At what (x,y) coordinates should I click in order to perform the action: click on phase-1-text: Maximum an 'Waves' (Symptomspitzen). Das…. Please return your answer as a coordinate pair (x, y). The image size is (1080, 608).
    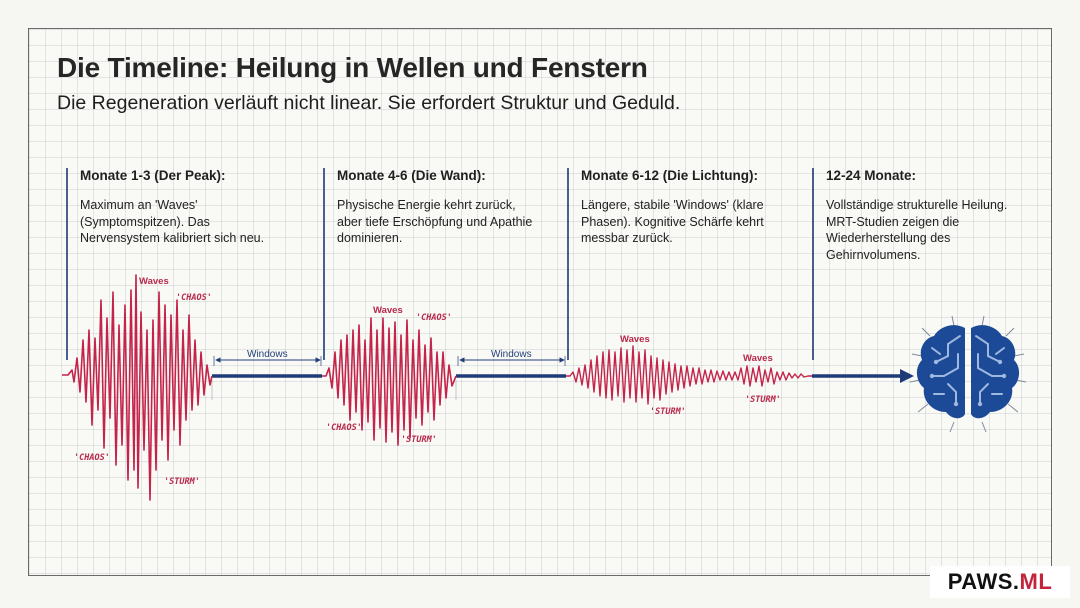
    Looking at the image, I should click on (172, 221).